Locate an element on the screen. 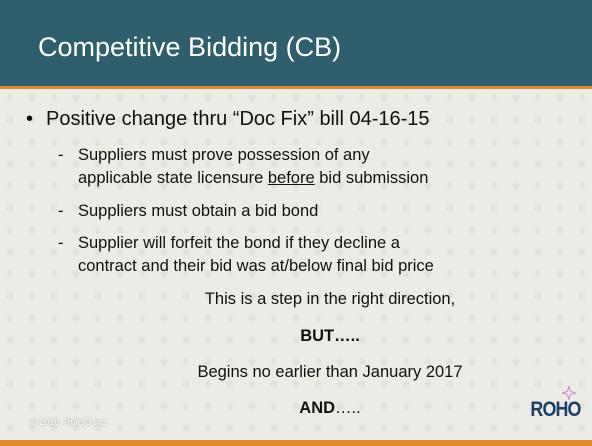  underlined-text: before is located at coordinates (291, 178).